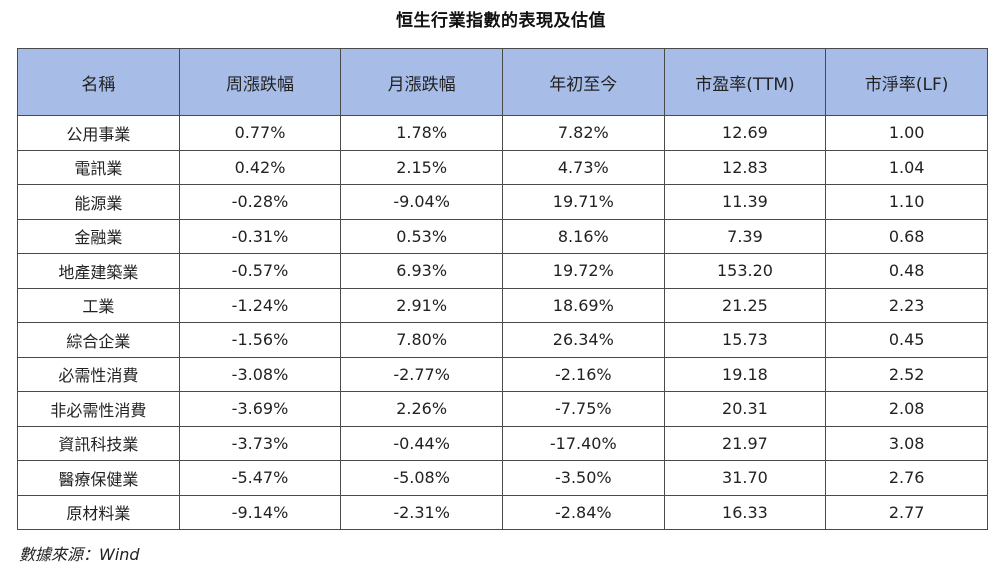 The image size is (1002, 571). I want to click on sector-name-cell: 工業, so click(98, 305).